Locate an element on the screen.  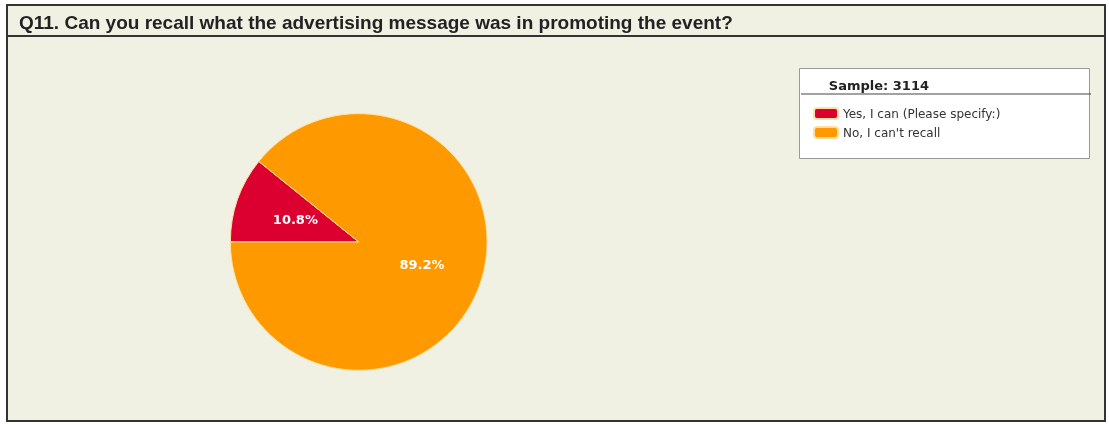
data-label: 89.2% is located at coordinates (422, 264).